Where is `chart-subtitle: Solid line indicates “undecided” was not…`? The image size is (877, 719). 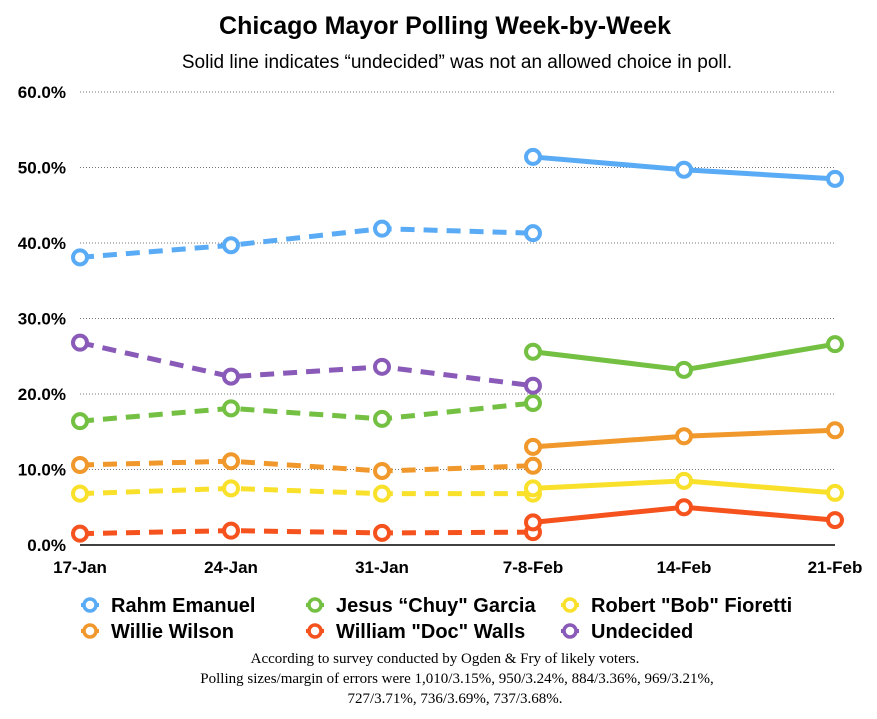
chart-subtitle: Solid line indicates “undecided” was not… is located at coordinates (457, 62).